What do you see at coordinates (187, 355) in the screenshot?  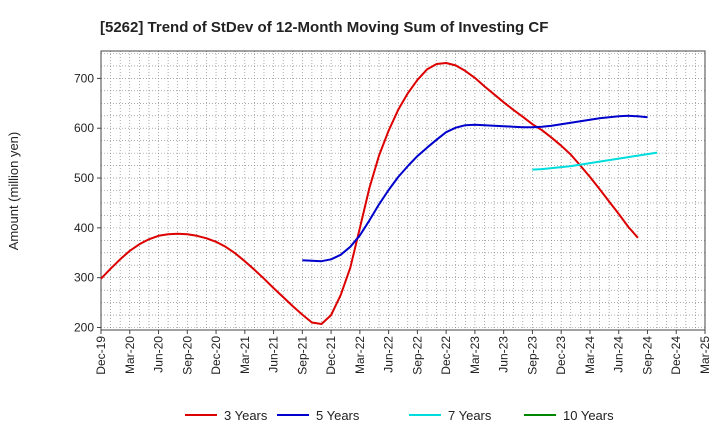 I see `x-tick-label: Sep-20` at bounding box center [187, 355].